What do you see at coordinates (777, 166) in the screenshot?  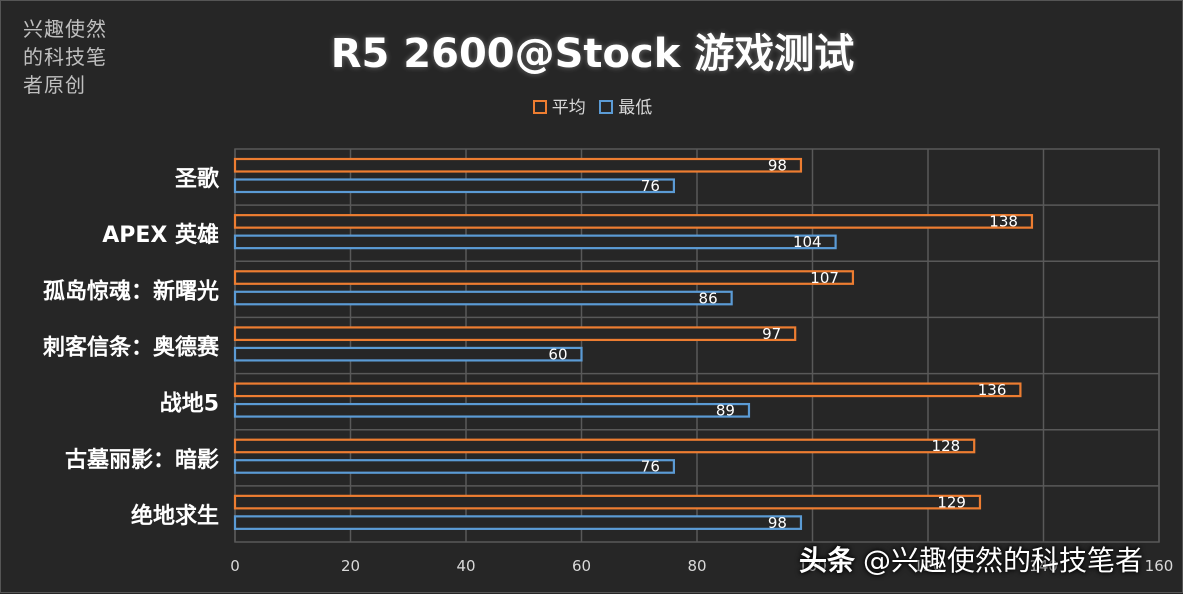 I see `data-label-avg: 98` at bounding box center [777, 166].